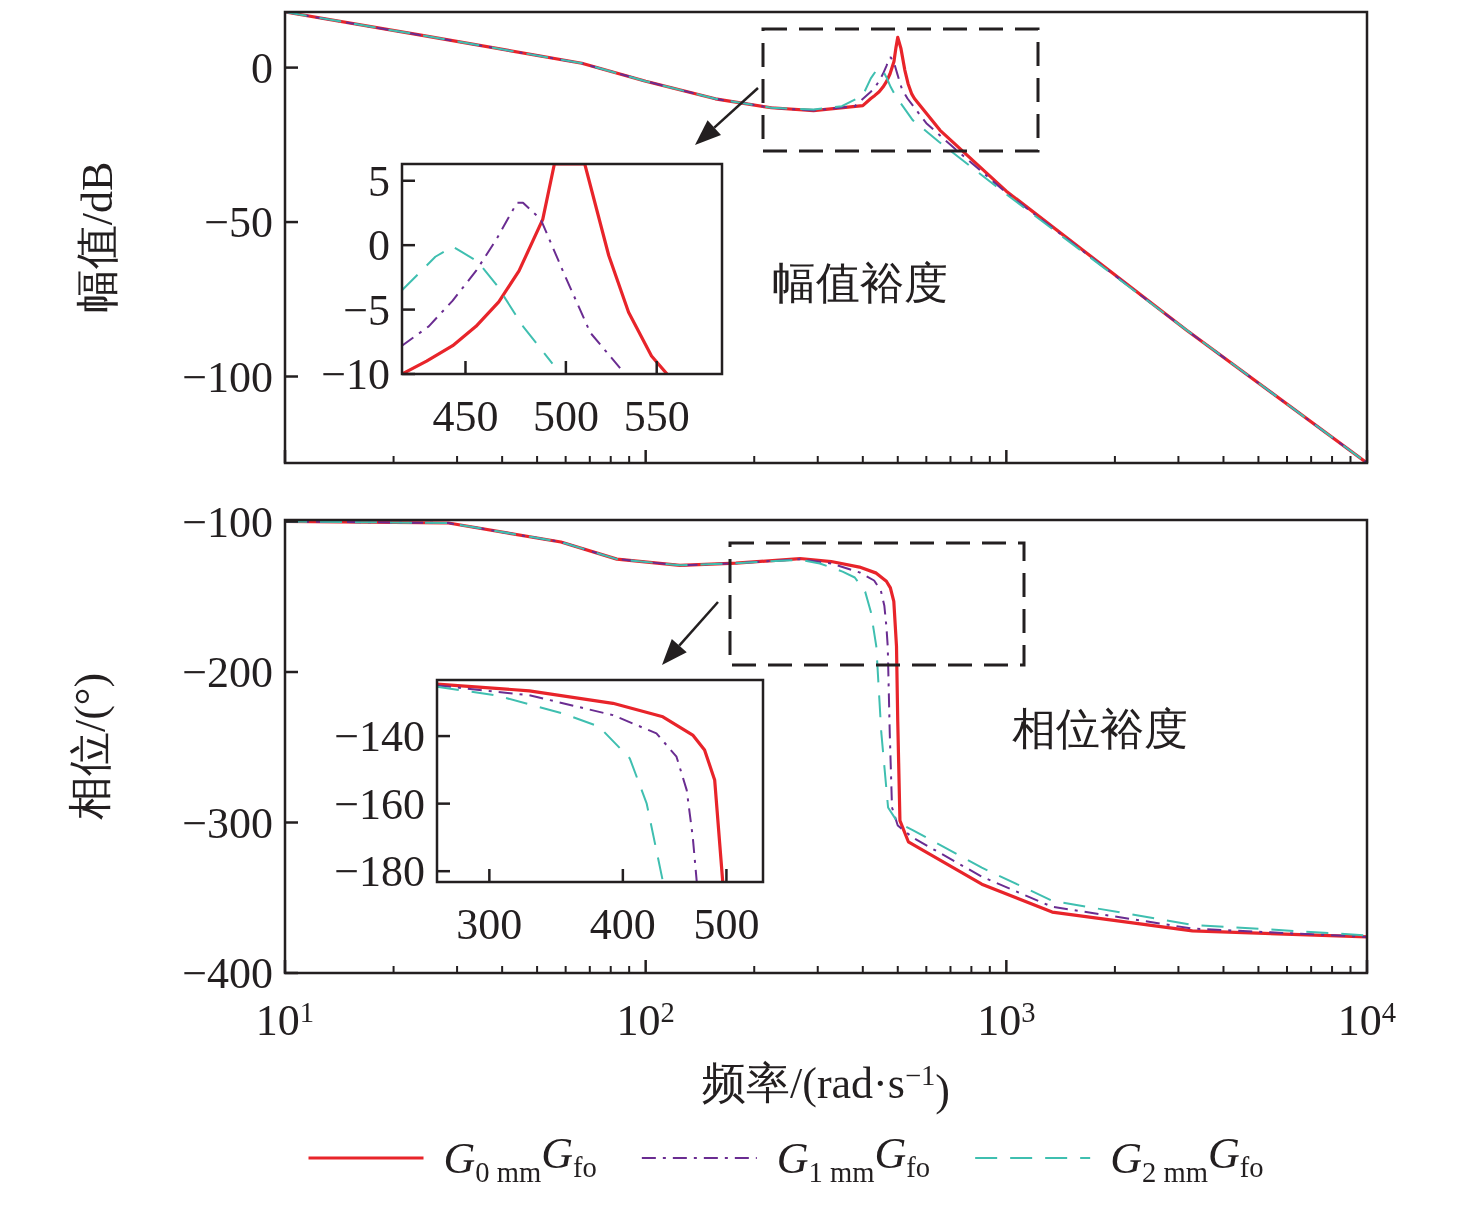 The width and height of the screenshot is (1476, 1209). Describe the element at coordinates (285, 1020) in the screenshot. I see `x-tick-label: 10$^{1}$` at that location.